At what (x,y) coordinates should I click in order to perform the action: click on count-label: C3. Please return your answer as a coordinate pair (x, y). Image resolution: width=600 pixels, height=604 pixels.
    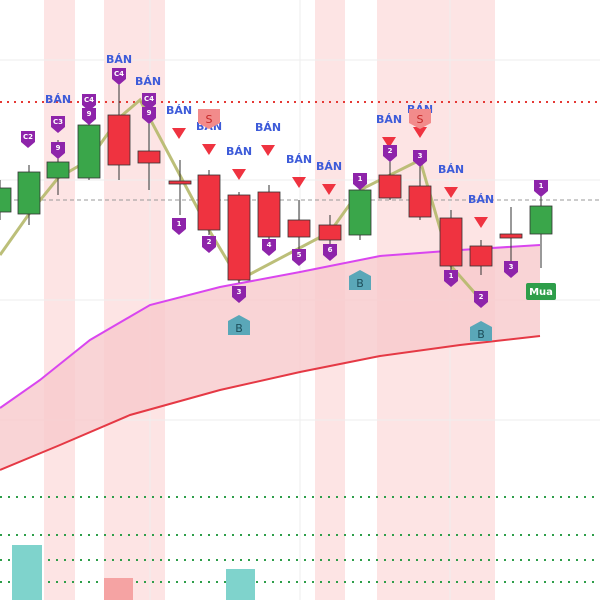
    Looking at the image, I should click on (58, 122).